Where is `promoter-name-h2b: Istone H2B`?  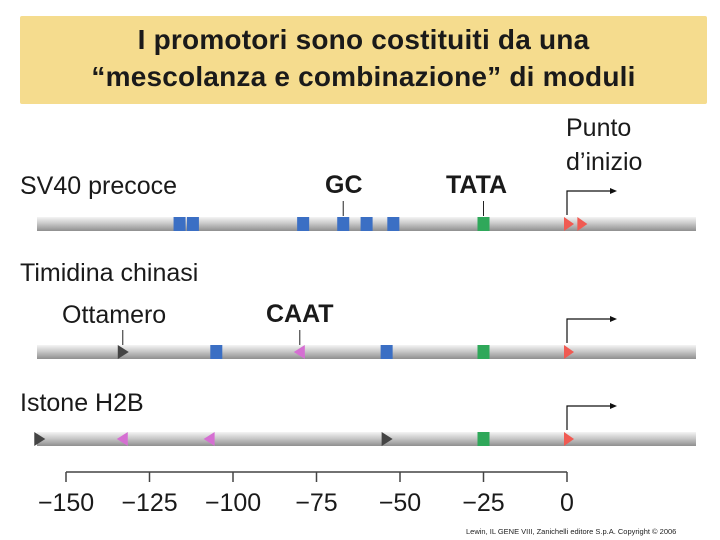
promoter-name-h2b: Istone H2B is located at coordinates (82, 403).